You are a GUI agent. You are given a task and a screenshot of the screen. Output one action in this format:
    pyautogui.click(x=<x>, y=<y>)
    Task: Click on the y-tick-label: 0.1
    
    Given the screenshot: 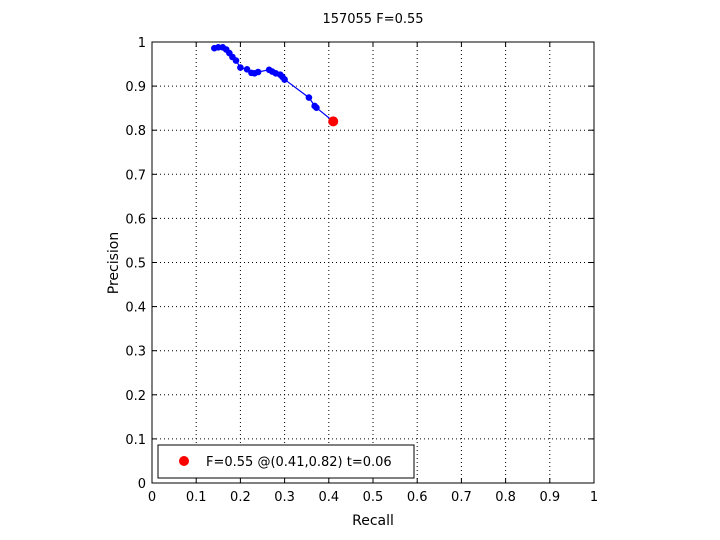 What is the action you would take?
    pyautogui.click(x=135, y=440)
    